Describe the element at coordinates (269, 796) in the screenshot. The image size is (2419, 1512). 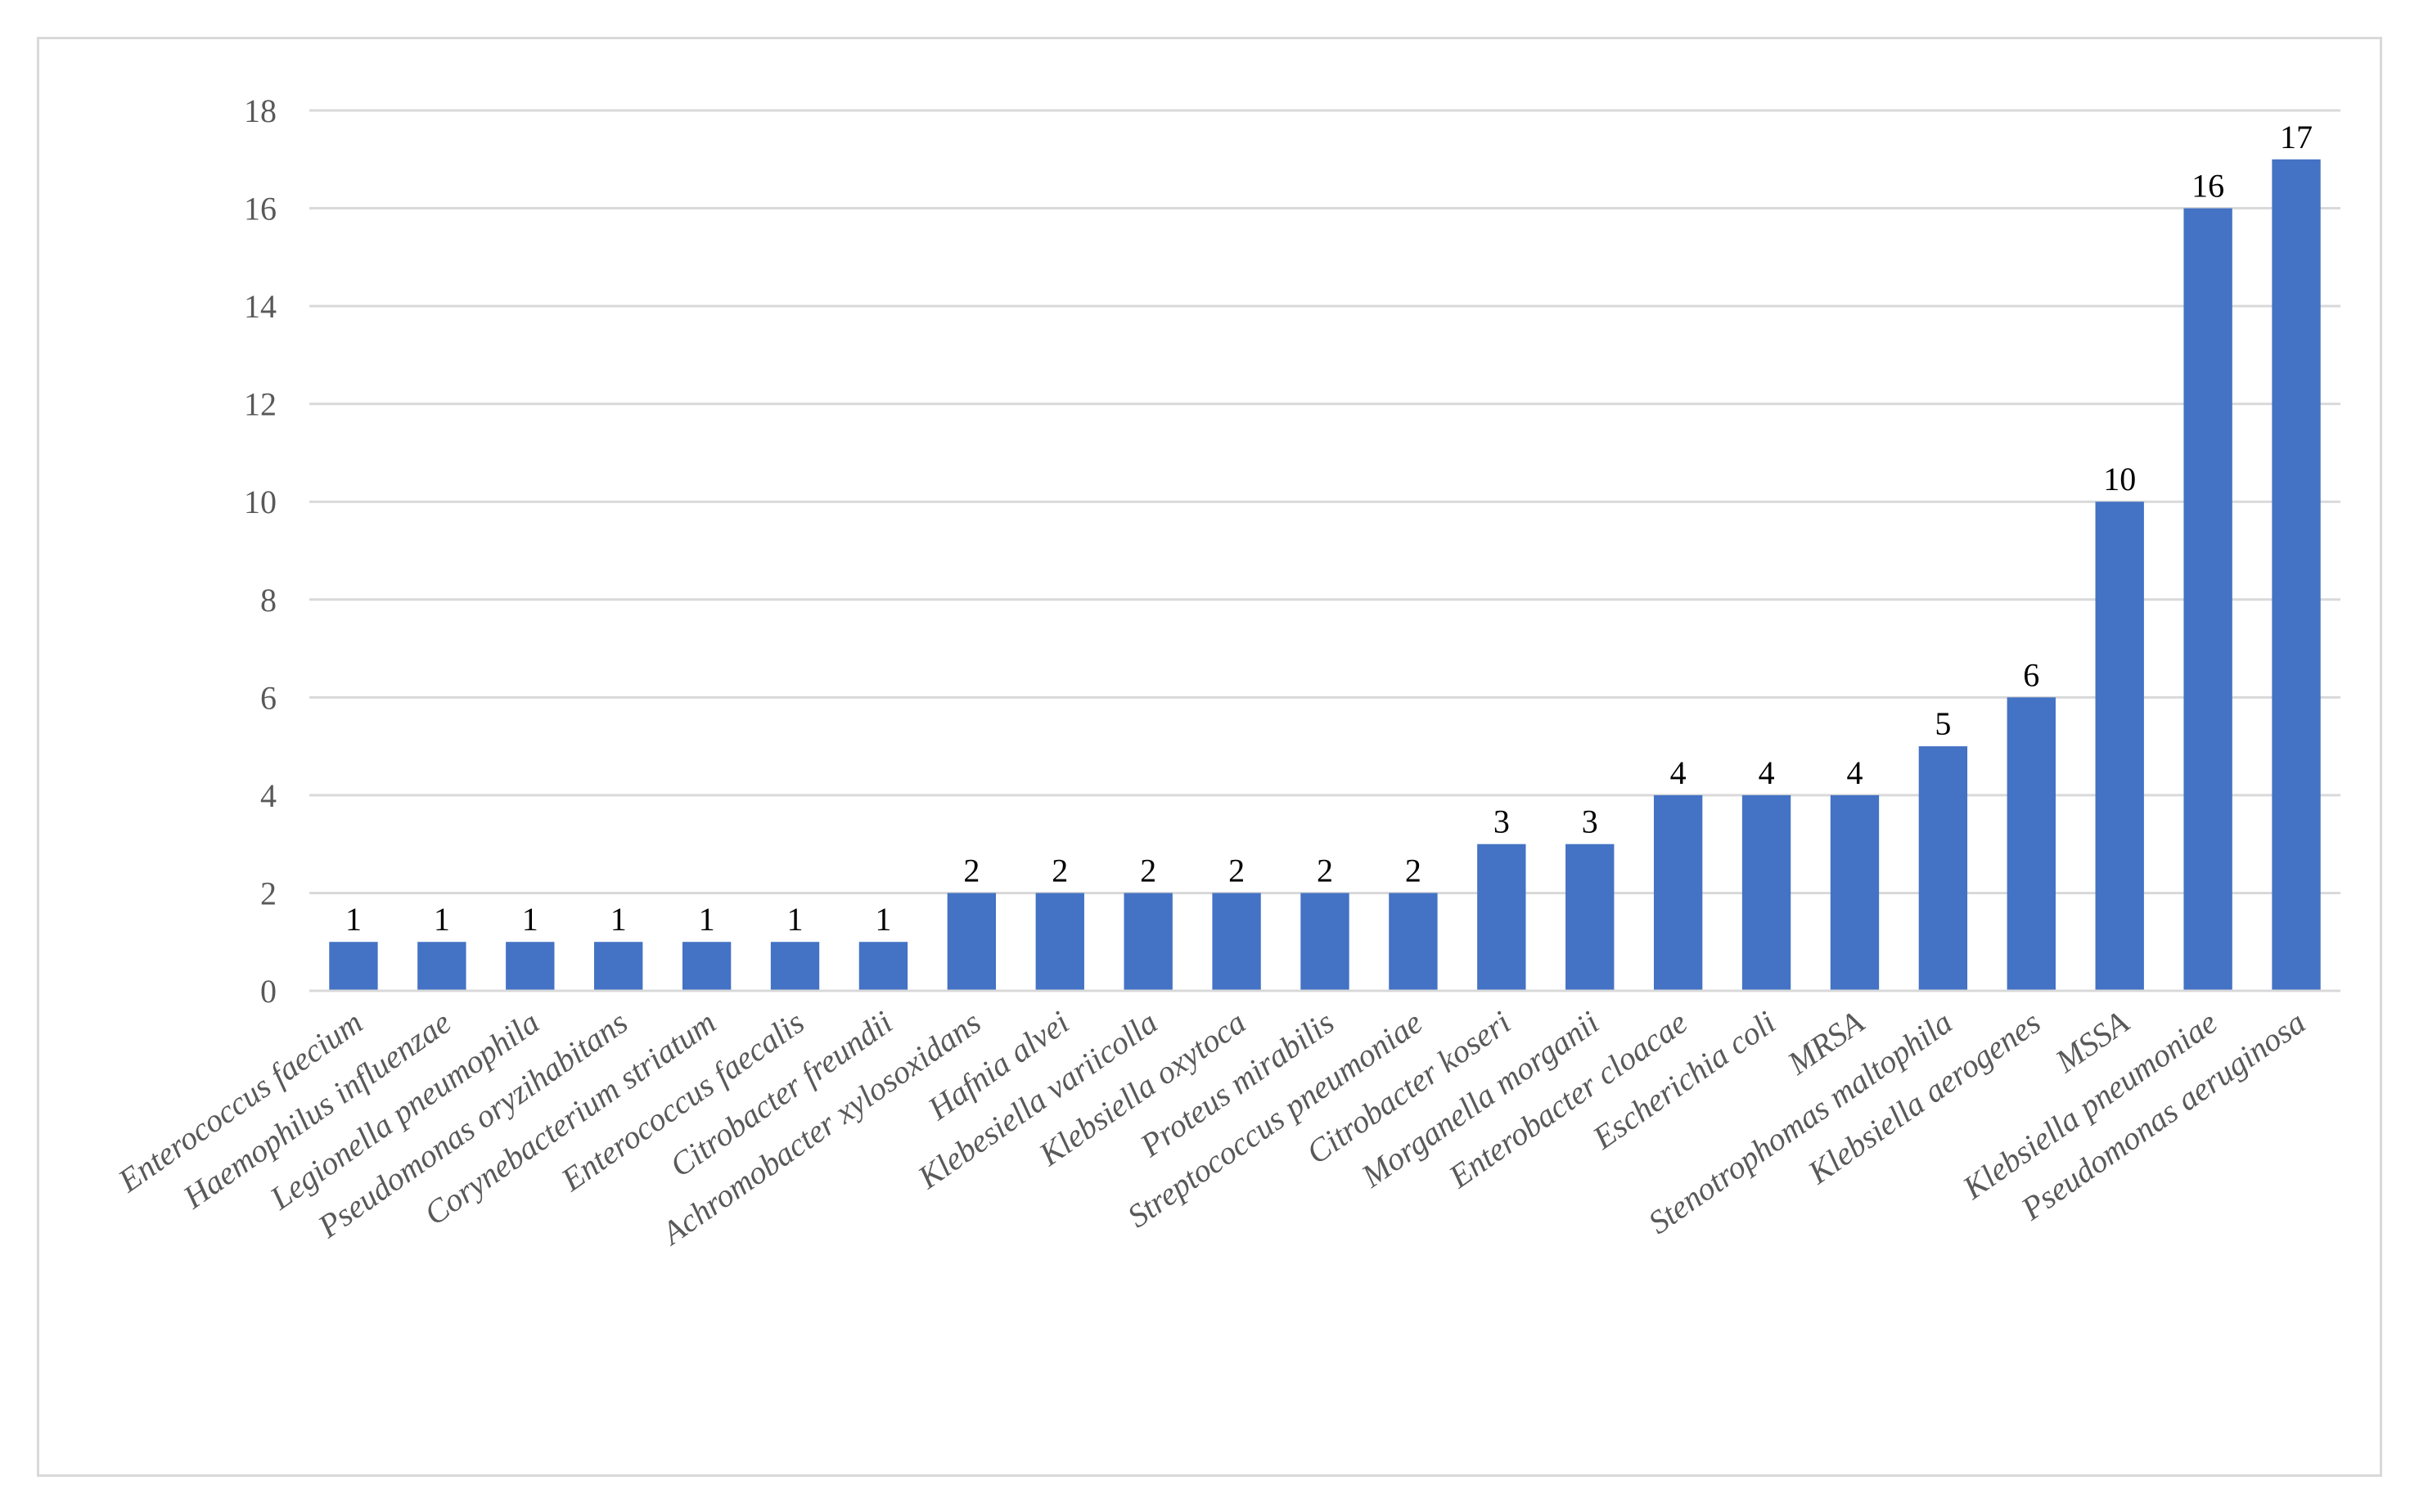
I see `y-tick-label: 4` at that location.